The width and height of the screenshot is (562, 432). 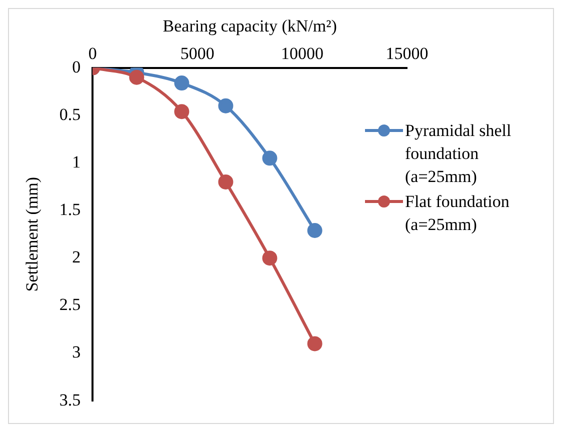 What do you see at coordinates (76, 66) in the screenshot?
I see `y-tick-label: 0` at bounding box center [76, 66].